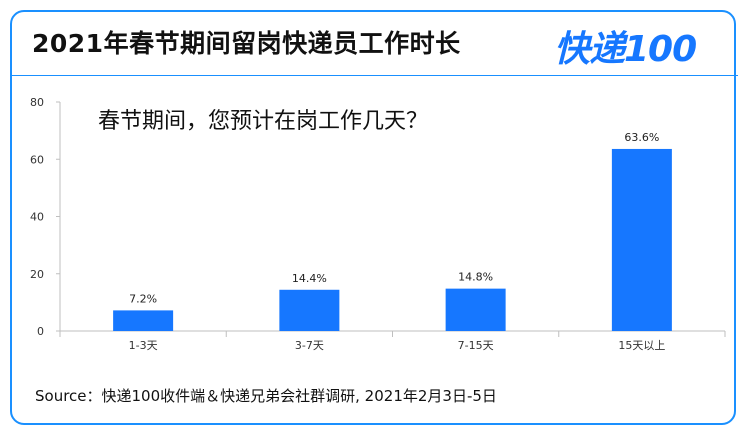 This screenshot has width=750, height=437. Describe the element at coordinates (475, 277) in the screenshot. I see `bar-value-label: 14.8%` at that location.